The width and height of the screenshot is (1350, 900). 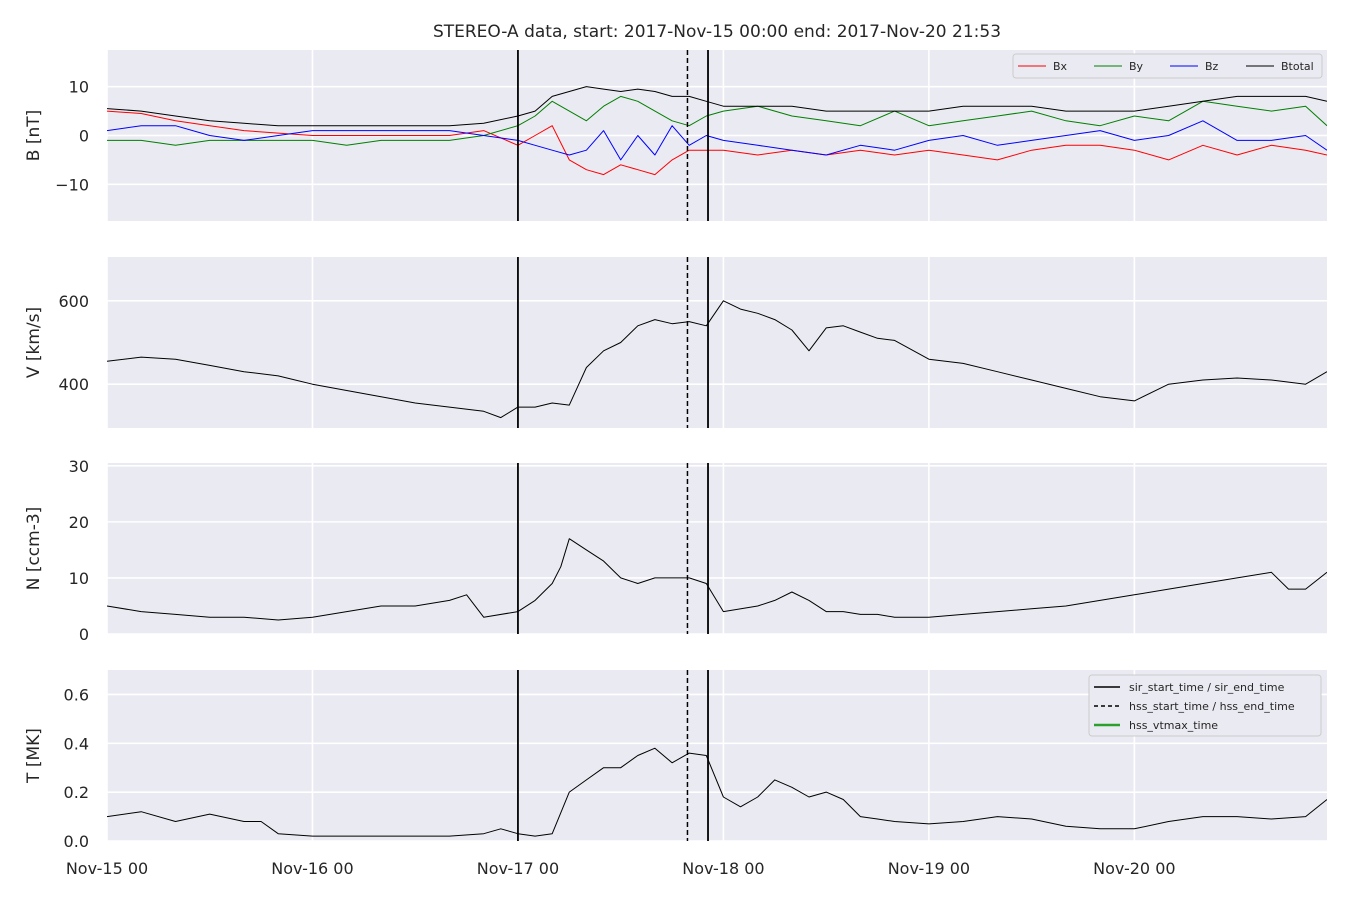 What do you see at coordinates (76, 841) in the screenshot?
I see `y-tick-label: 0.0` at bounding box center [76, 841].